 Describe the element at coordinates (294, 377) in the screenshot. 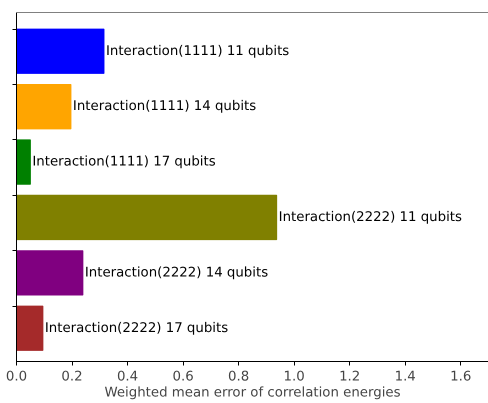

I see `x-tick-label: 1.0` at that location.